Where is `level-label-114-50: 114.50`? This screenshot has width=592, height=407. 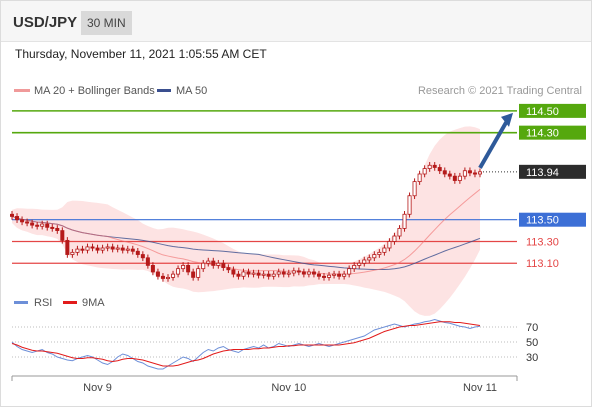 level-label-114-50: 114.50 is located at coordinates (542, 112).